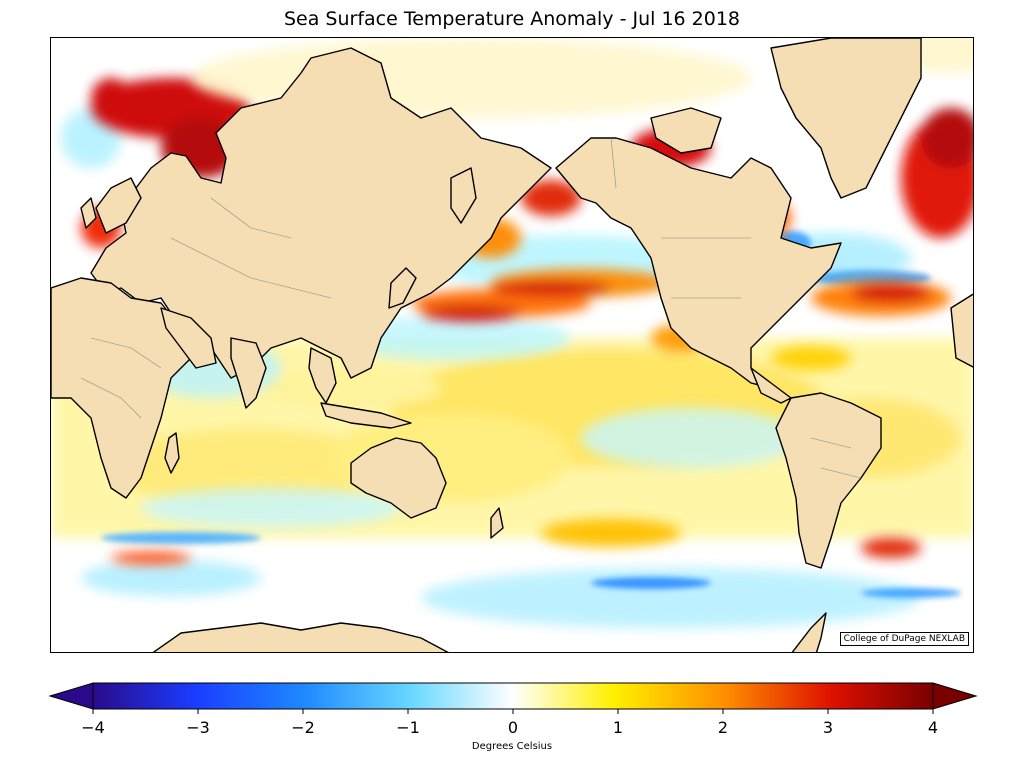 The width and height of the screenshot is (1024, 768). Describe the element at coordinates (300, 637) in the screenshot. I see `land-antarctica` at that location.